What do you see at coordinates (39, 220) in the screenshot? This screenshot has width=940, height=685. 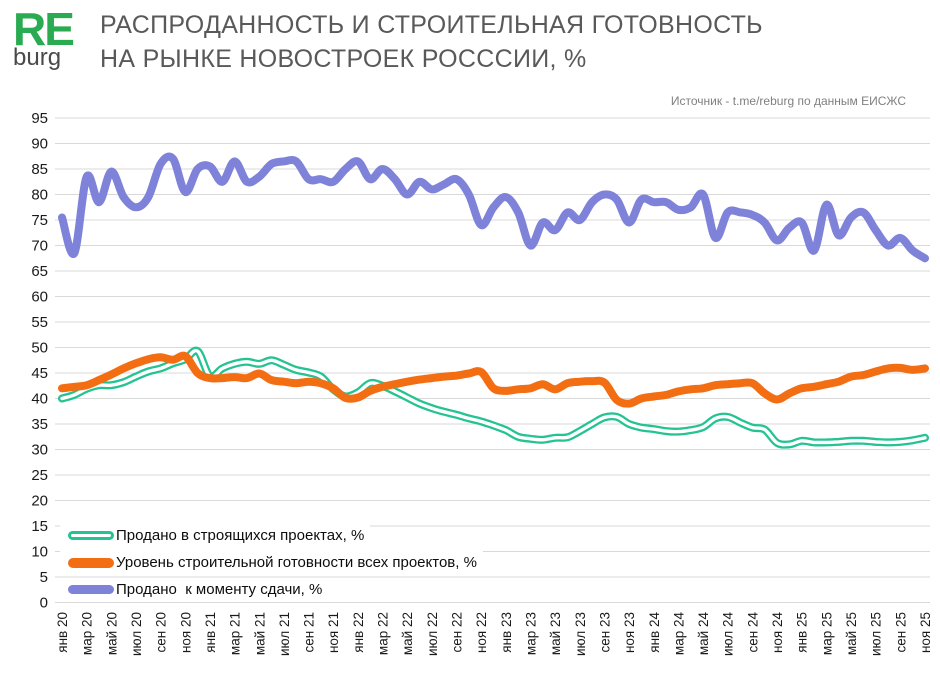 I see `y-axis-label: 75` at bounding box center [39, 220].